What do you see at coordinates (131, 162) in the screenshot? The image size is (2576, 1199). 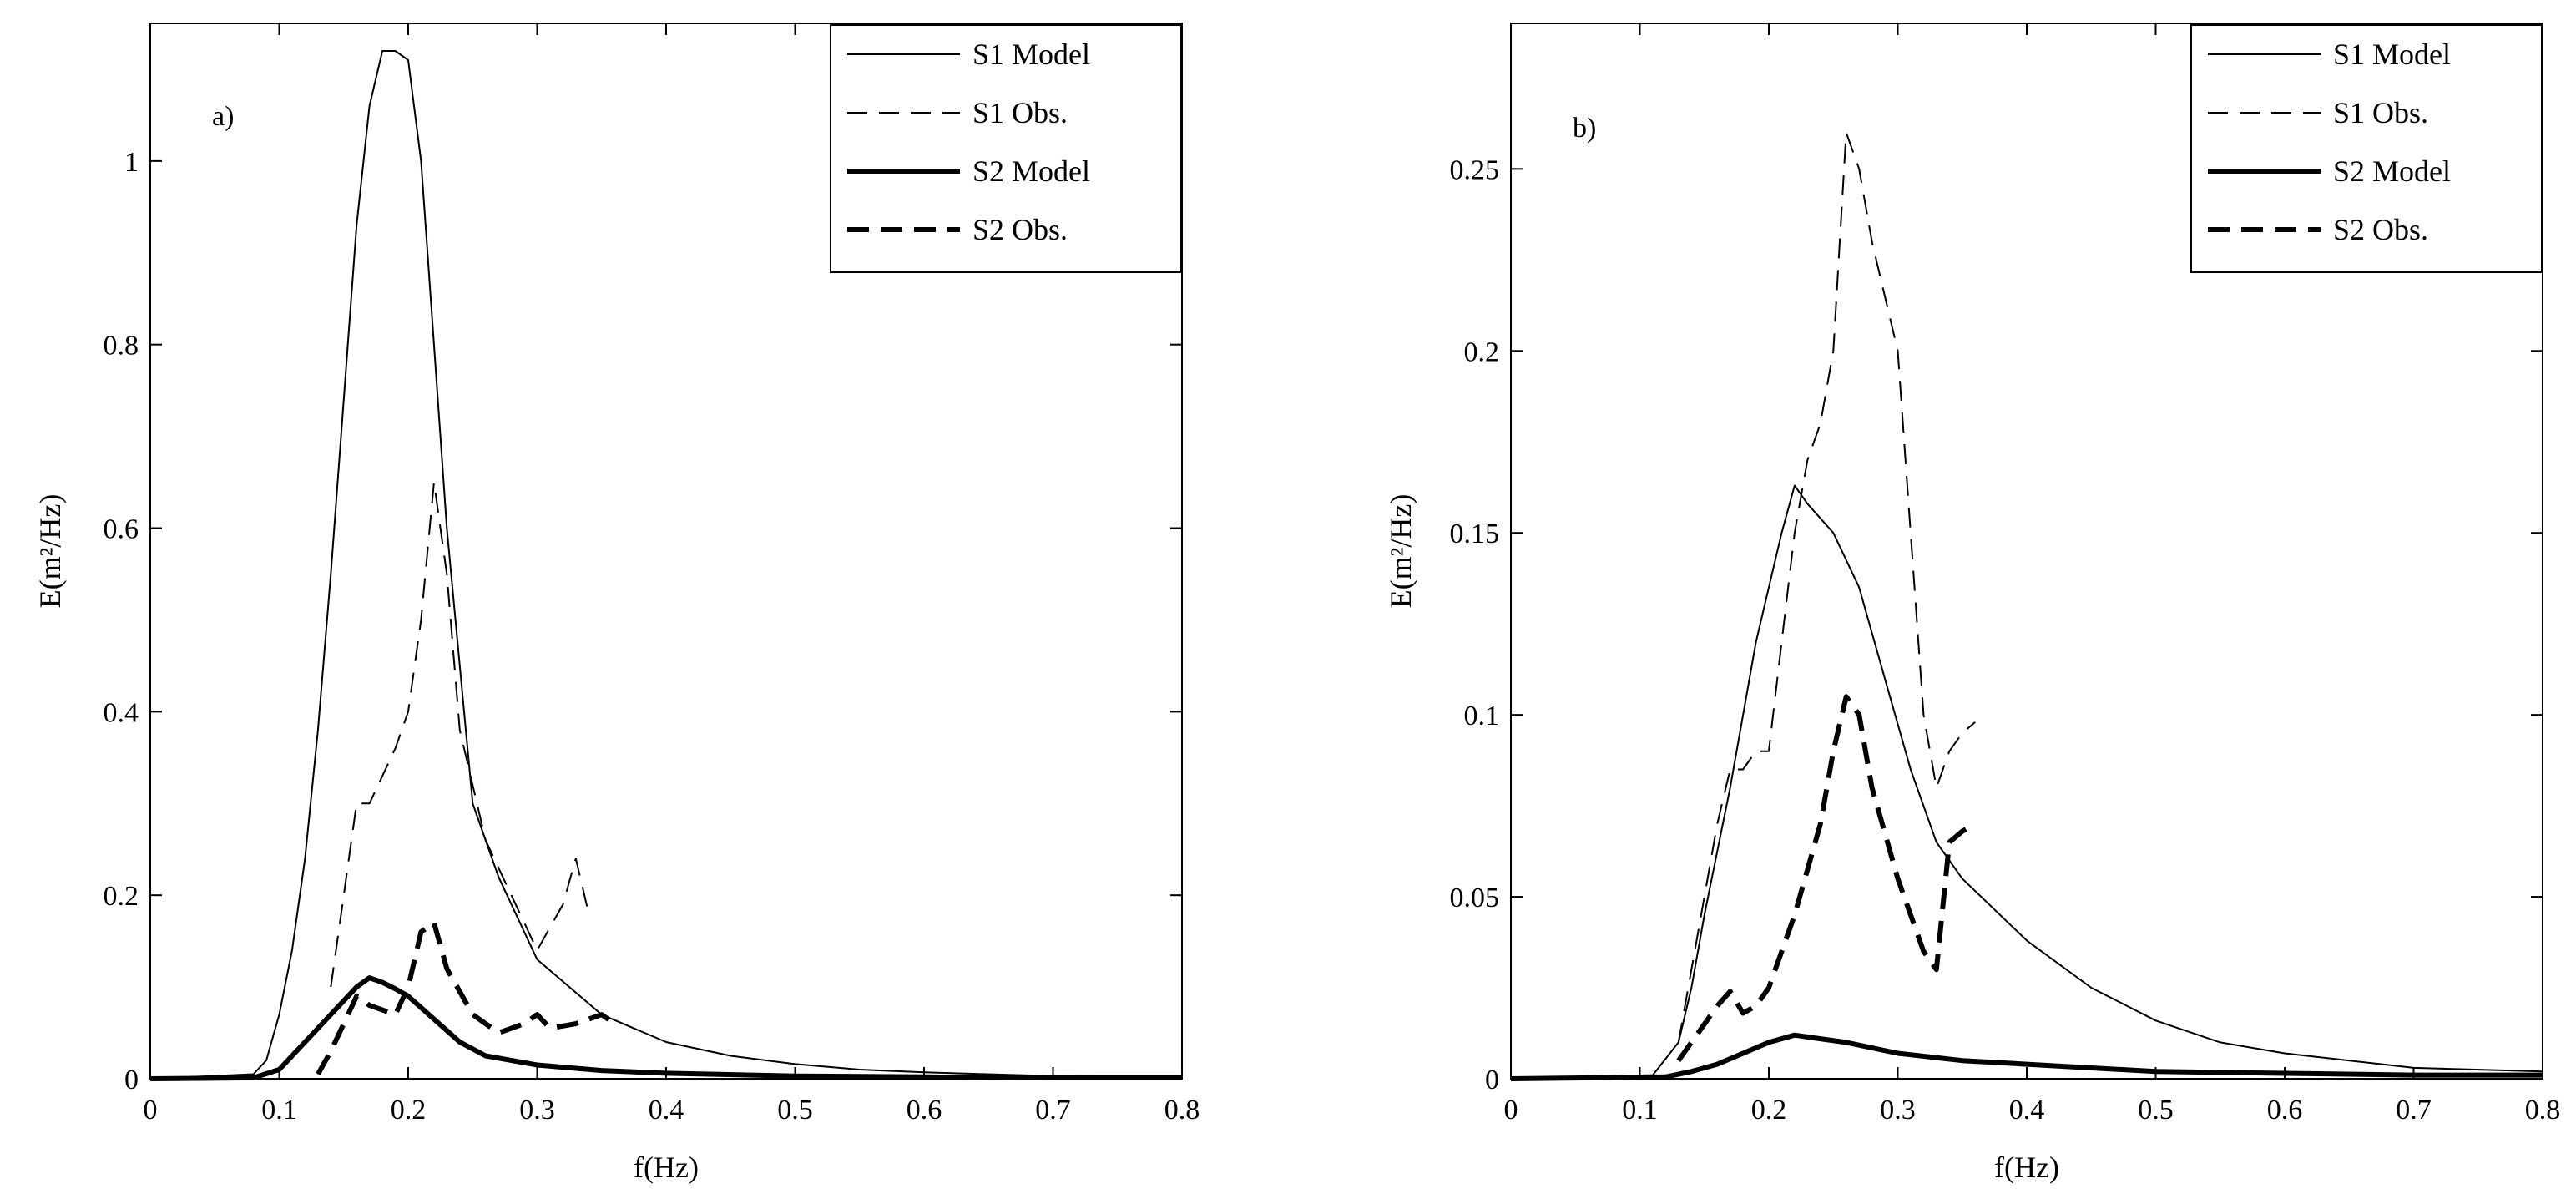 I see `y-tick-label: 1` at bounding box center [131, 162].